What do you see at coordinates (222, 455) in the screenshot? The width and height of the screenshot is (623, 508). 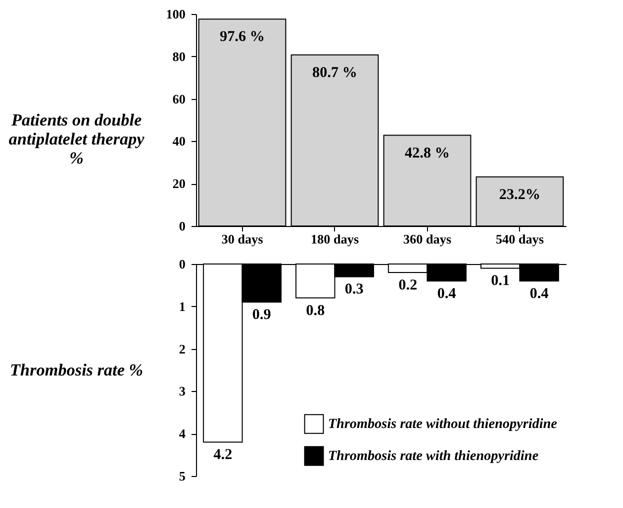 I see `data-label: 4.2` at bounding box center [222, 455].